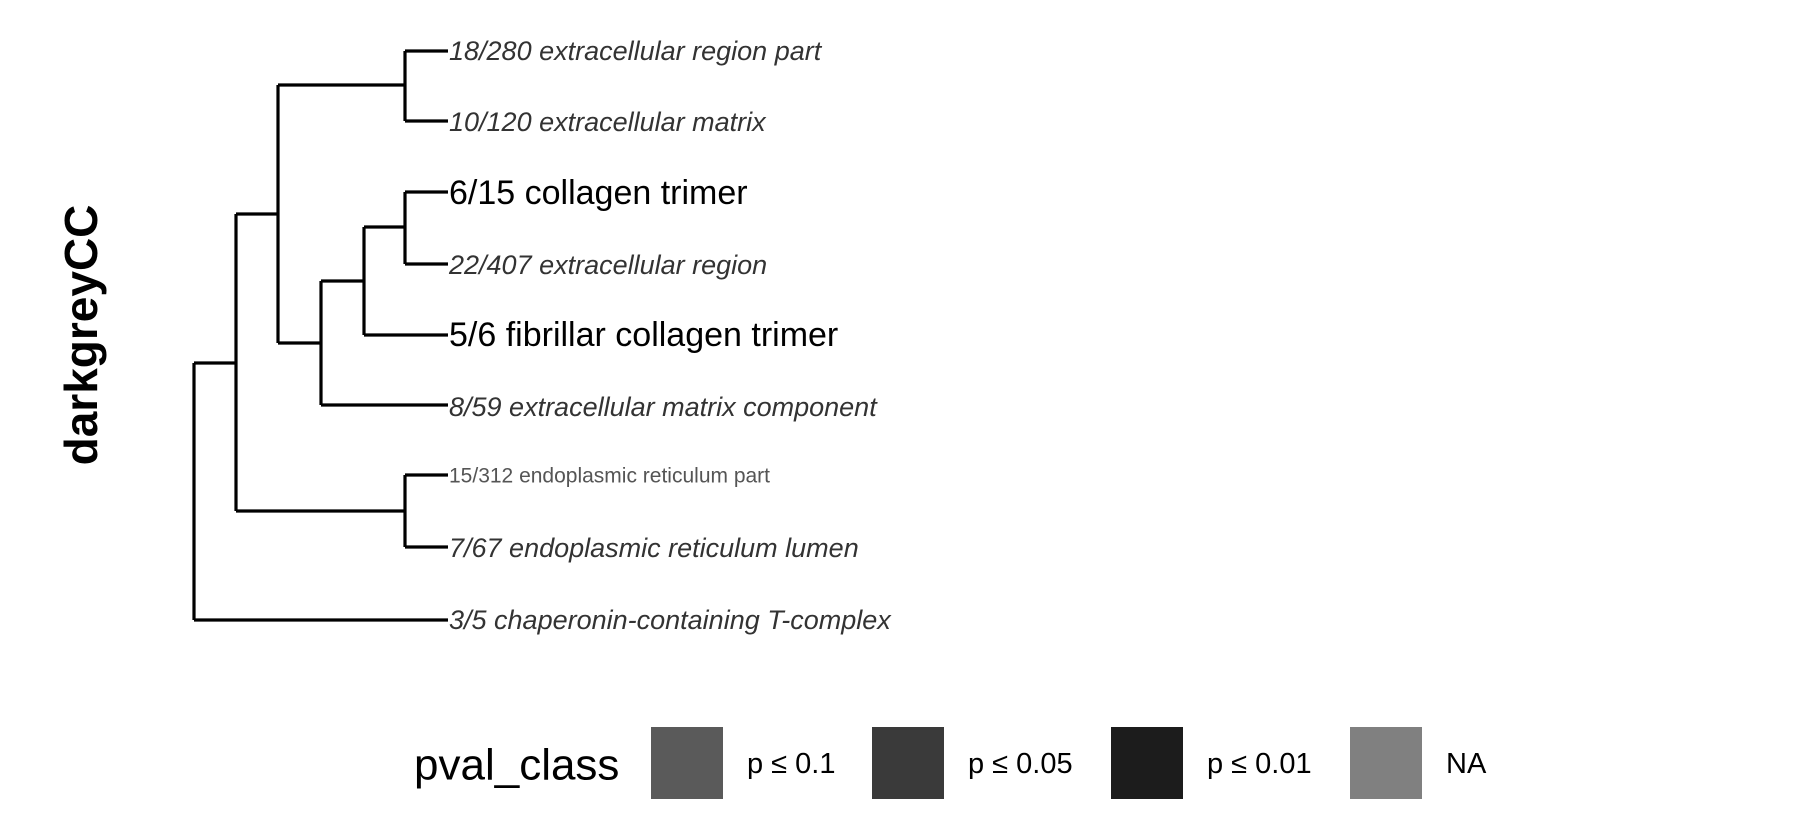 The width and height of the screenshot is (1800, 840). I want to click on legend: pval_class p ≤ 0.1 p ≤ 0.05 p ≤ 0.01 NA, so click(950, 763).